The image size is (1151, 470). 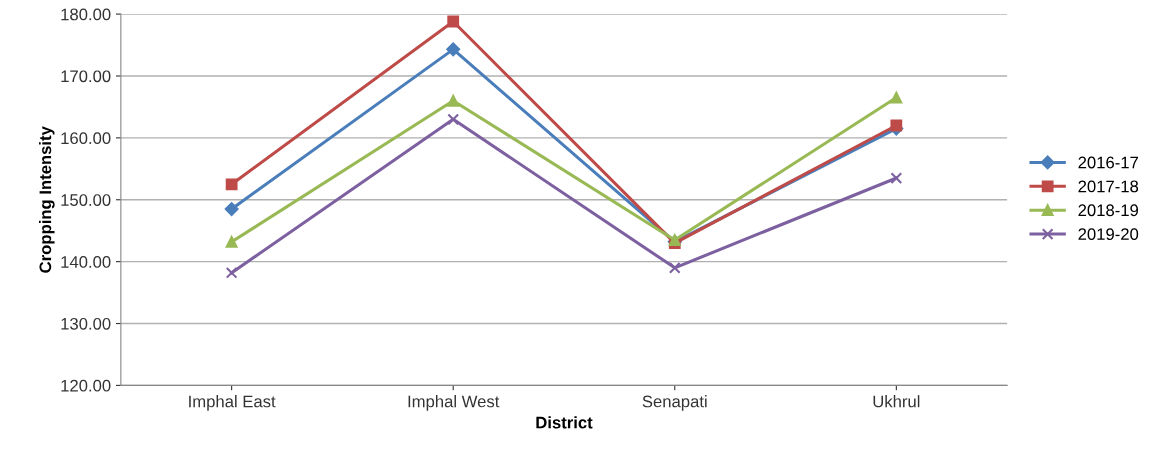 I want to click on y-axis-title: Cropping Intensity, so click(x=47, y=199).